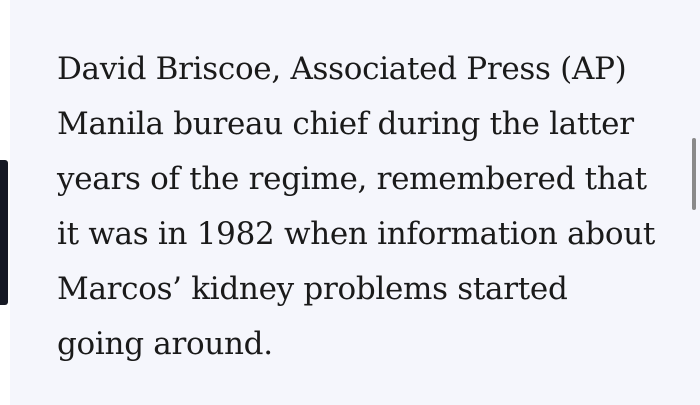  What do you see at coordinates (694, 174) in the screenshot?
I see `scrollbar-thumb` at bounding box center [694, 174].